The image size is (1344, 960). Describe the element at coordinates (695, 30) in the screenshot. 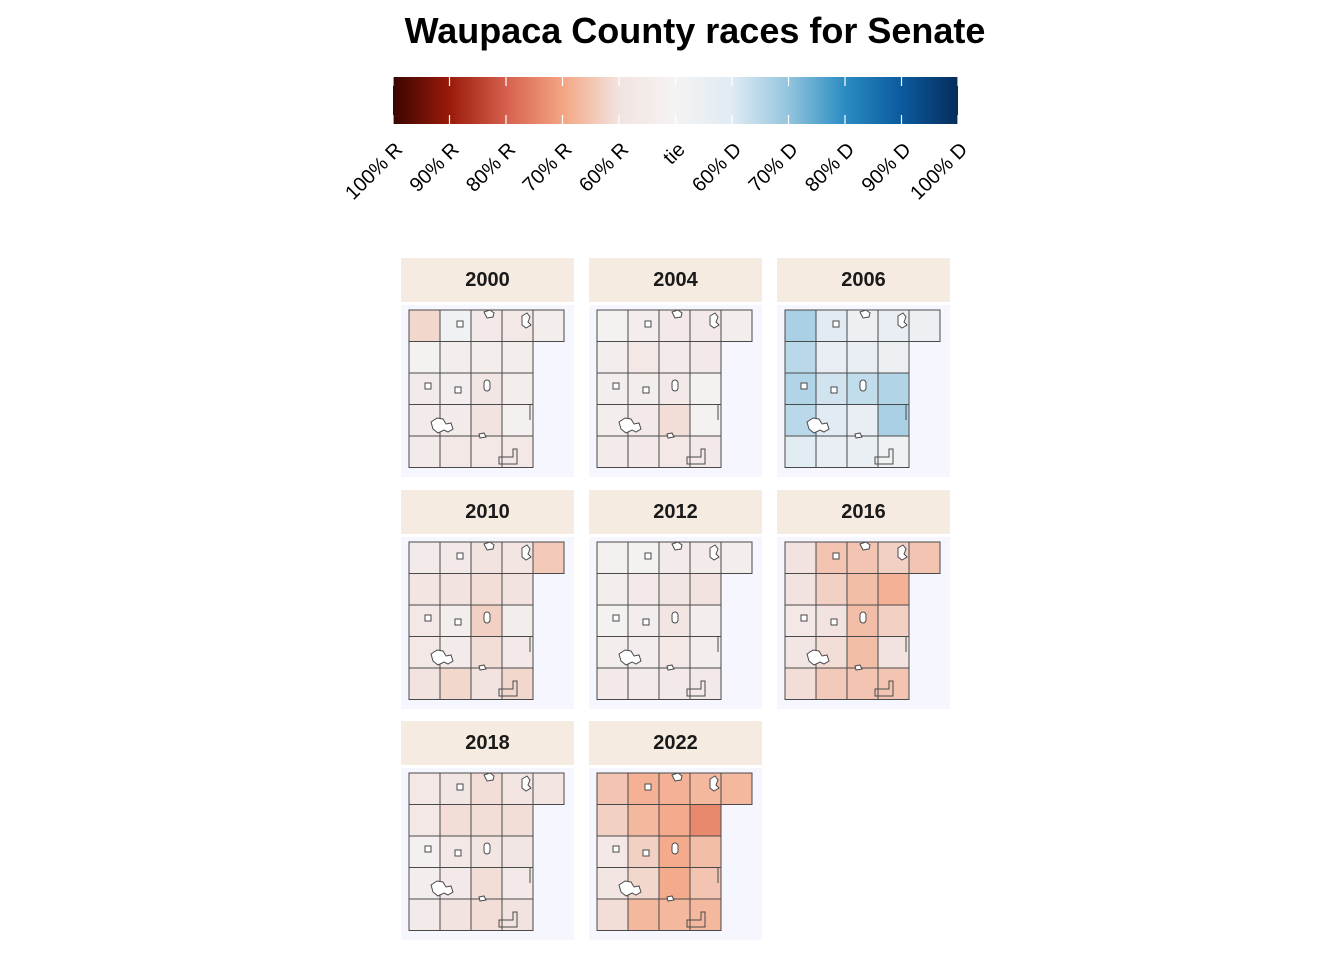

I see `chart-title: Waupaca County races for Senate` at that location.